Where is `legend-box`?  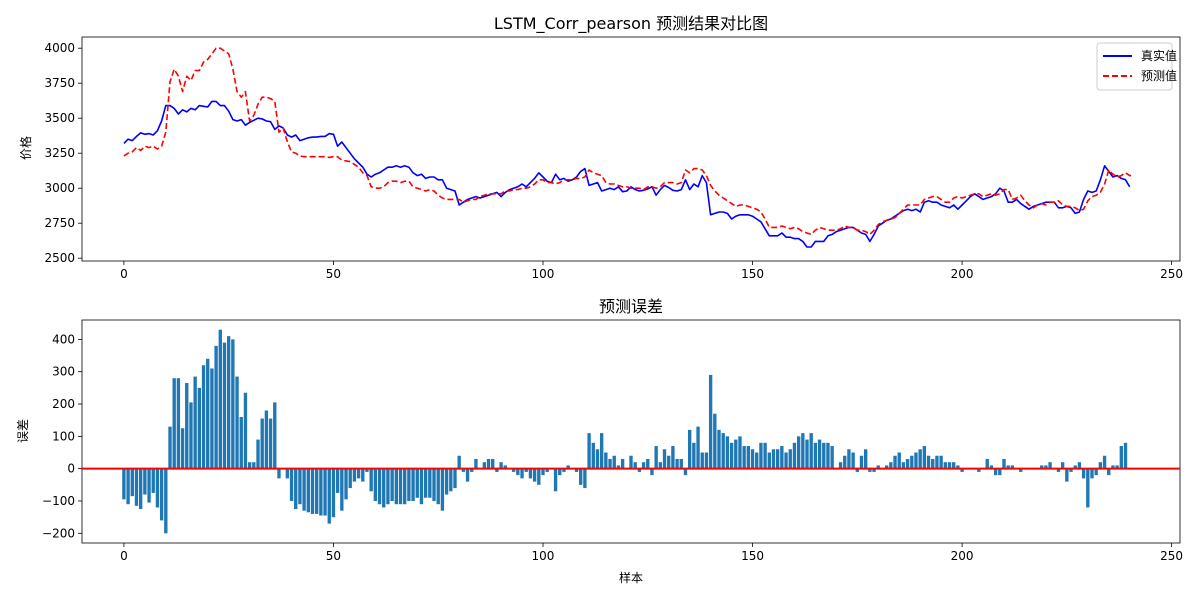
legend-box is located at coordinates (1134, 66).